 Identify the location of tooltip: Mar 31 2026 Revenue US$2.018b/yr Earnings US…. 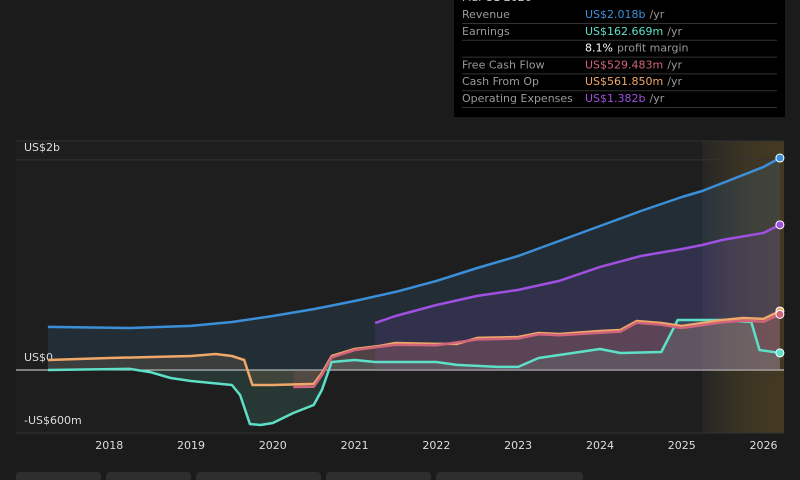
(619, 58).